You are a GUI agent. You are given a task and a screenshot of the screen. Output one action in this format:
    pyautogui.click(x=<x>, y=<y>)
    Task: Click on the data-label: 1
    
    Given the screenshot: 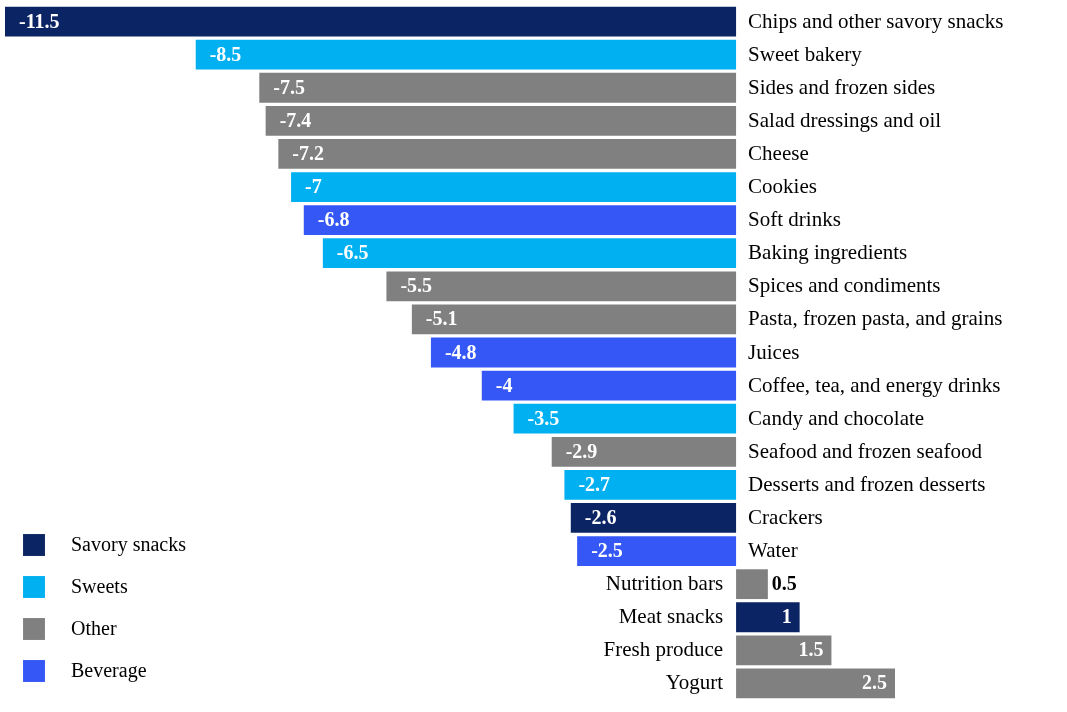 What is the action you would take?
    pyautogui.click(x=786, y=616)
    